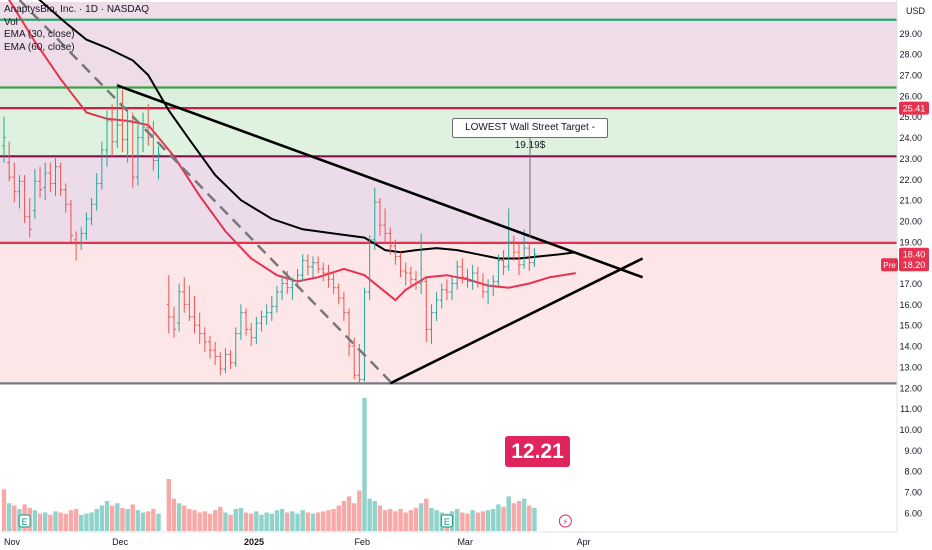  What do you see at coordinates (913, 472) in the screenshot?
I see `y-tick-label: 8.00` at bounding box center [913, 472].